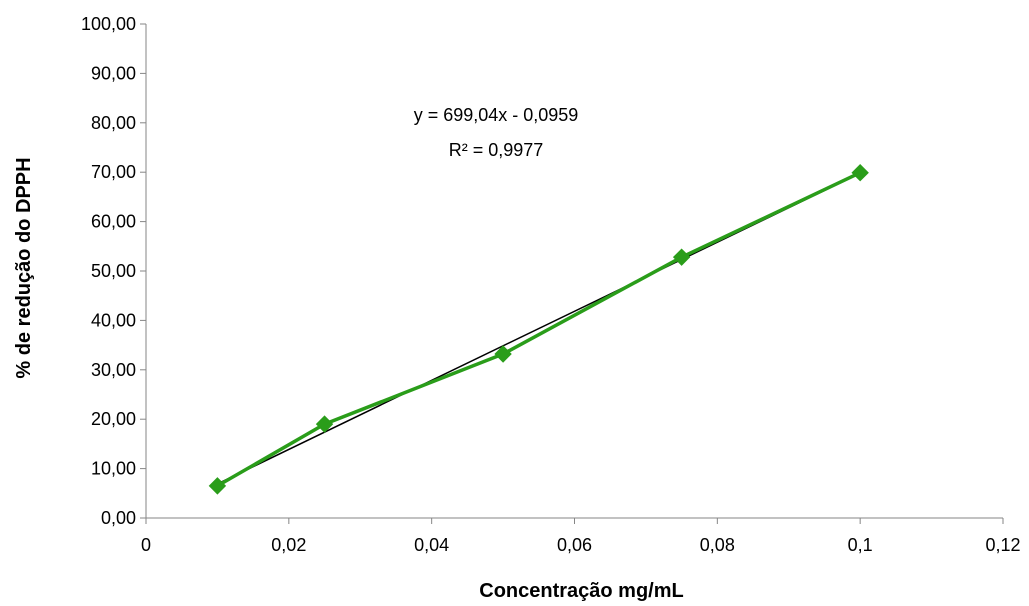 Image resolution: width=1029 pixels, height=606 pixels. I want to click on trendline-r-squared: R² = 0,9977, so click(496, 150).